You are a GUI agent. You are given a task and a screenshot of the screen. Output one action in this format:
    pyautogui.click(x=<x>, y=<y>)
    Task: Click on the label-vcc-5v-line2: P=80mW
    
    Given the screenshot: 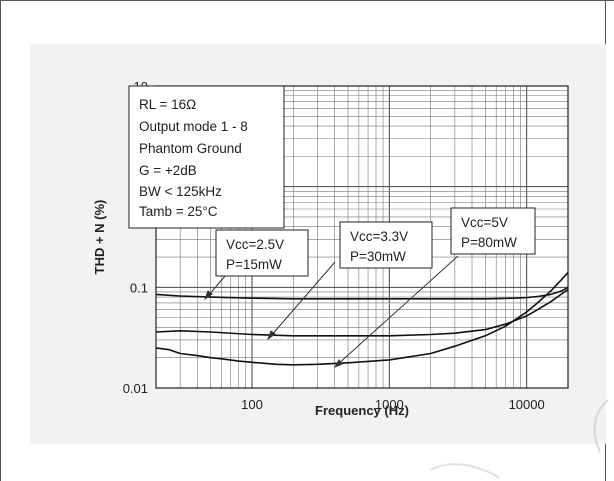 What is the action you would take?
    pyautogui.click(x=489, y=242)
    